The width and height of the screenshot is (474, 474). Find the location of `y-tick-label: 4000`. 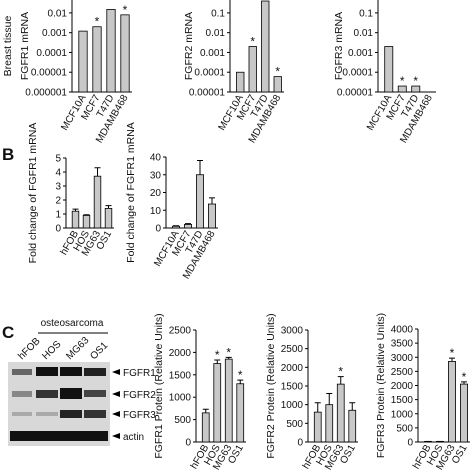

y-tick-label: 4000 is located at coordinates (402, 330).